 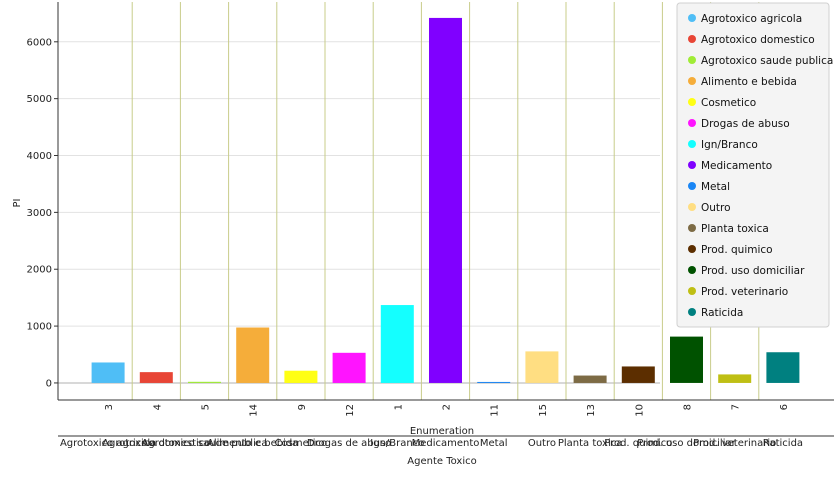 What do you see at coordinates (397, 443) in the screenshot?
I see `category-tick-label: Ign/Branco` at bounding box center [397, 443].